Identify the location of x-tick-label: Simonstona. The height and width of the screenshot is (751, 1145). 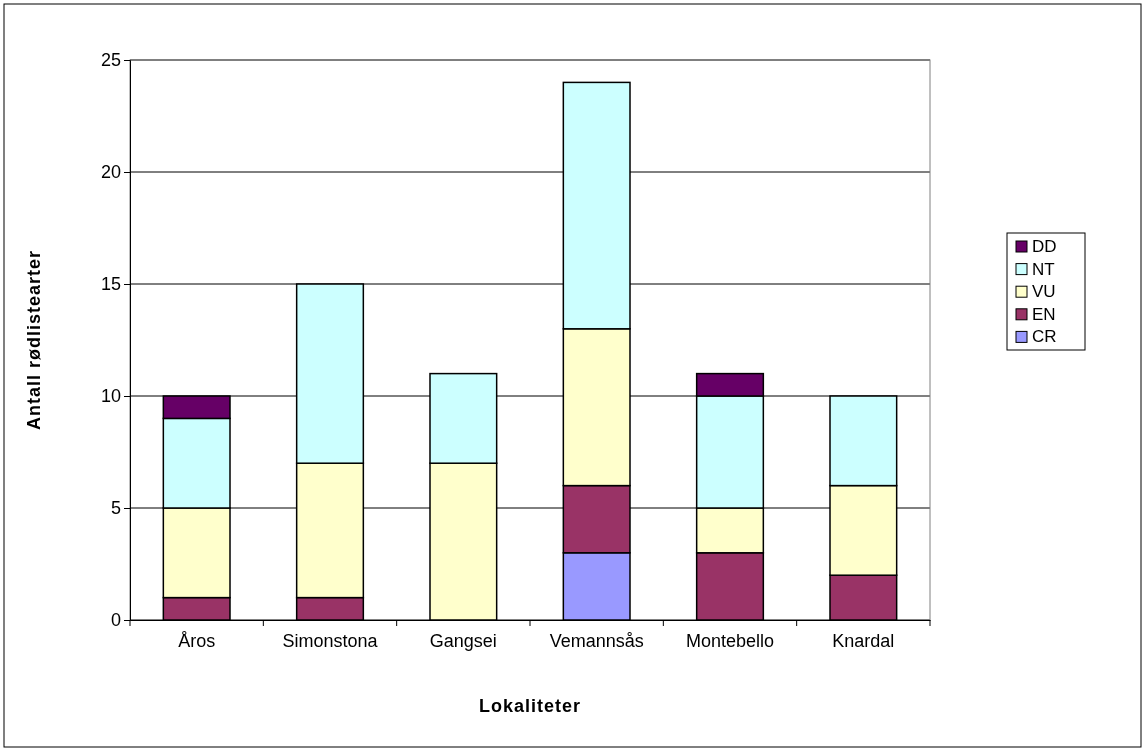
(330, 640).